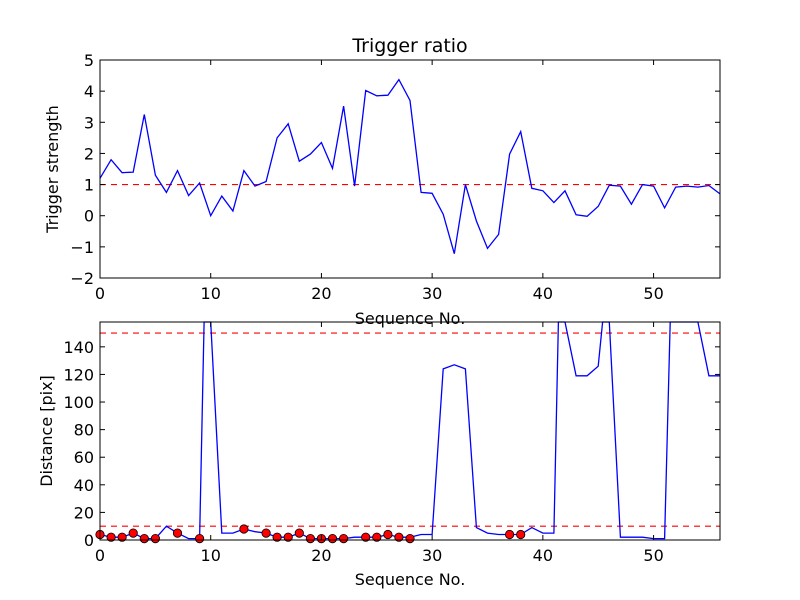 Image resolution: width=800 pixels, height=600 pixels. Describe the element at coordinates (84, 485) in the screenshot. I see `y-tick-label: 40` at that location.